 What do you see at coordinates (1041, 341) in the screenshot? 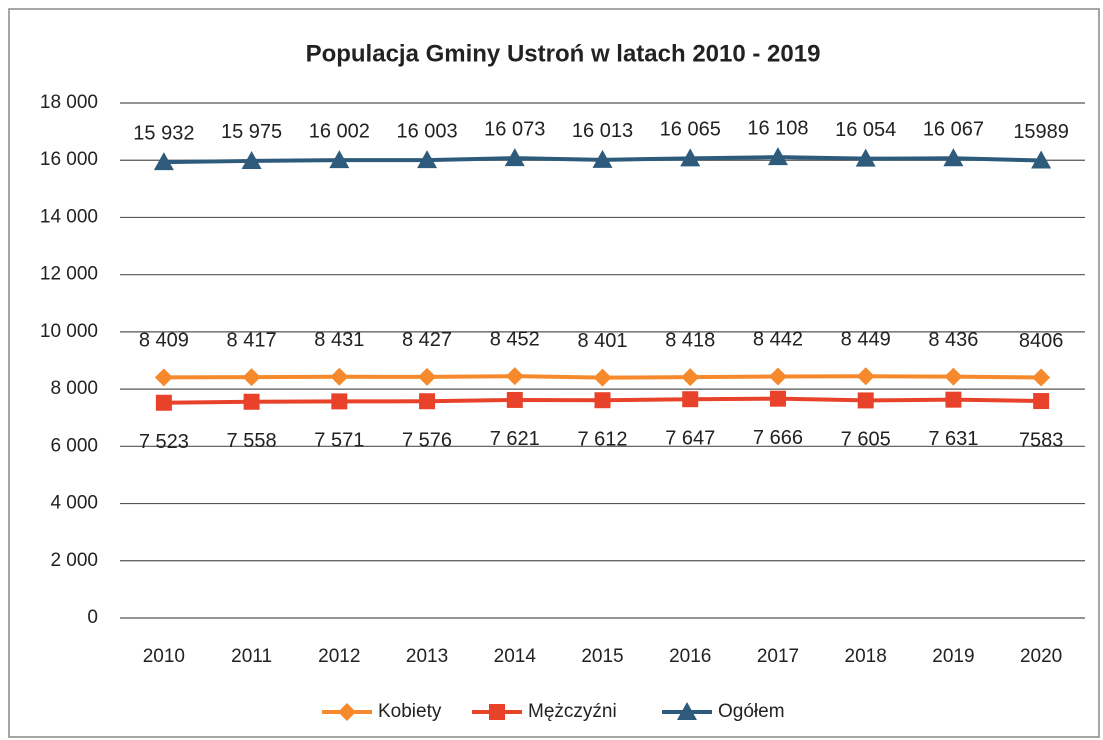
I see `data-label: 8406` at bounding box center [1041, 341].